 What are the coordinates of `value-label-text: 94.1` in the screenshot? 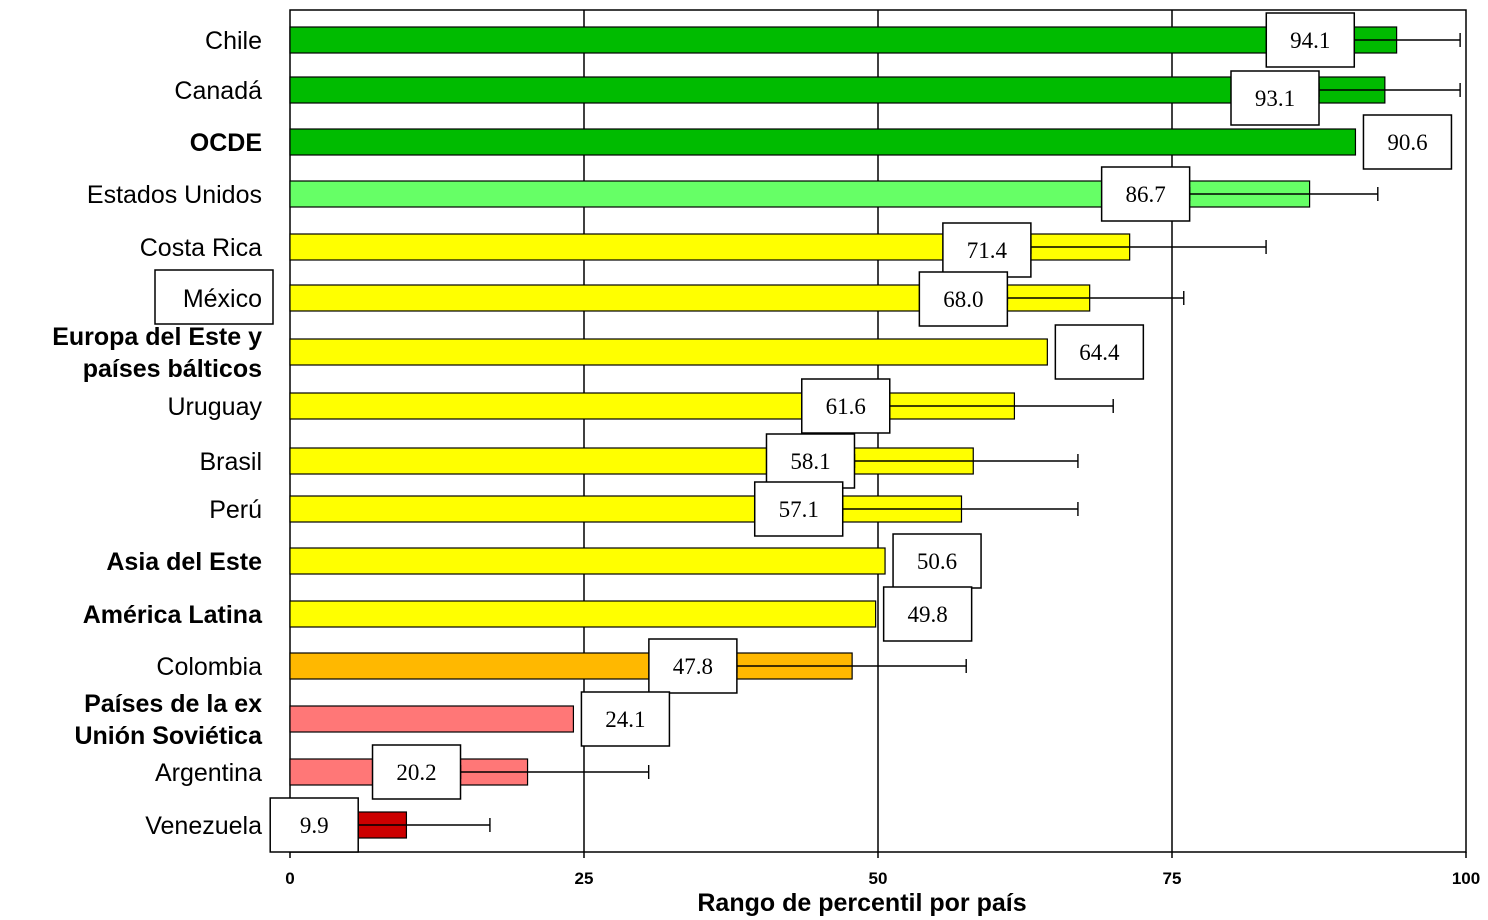 It's located at (1310, 40).